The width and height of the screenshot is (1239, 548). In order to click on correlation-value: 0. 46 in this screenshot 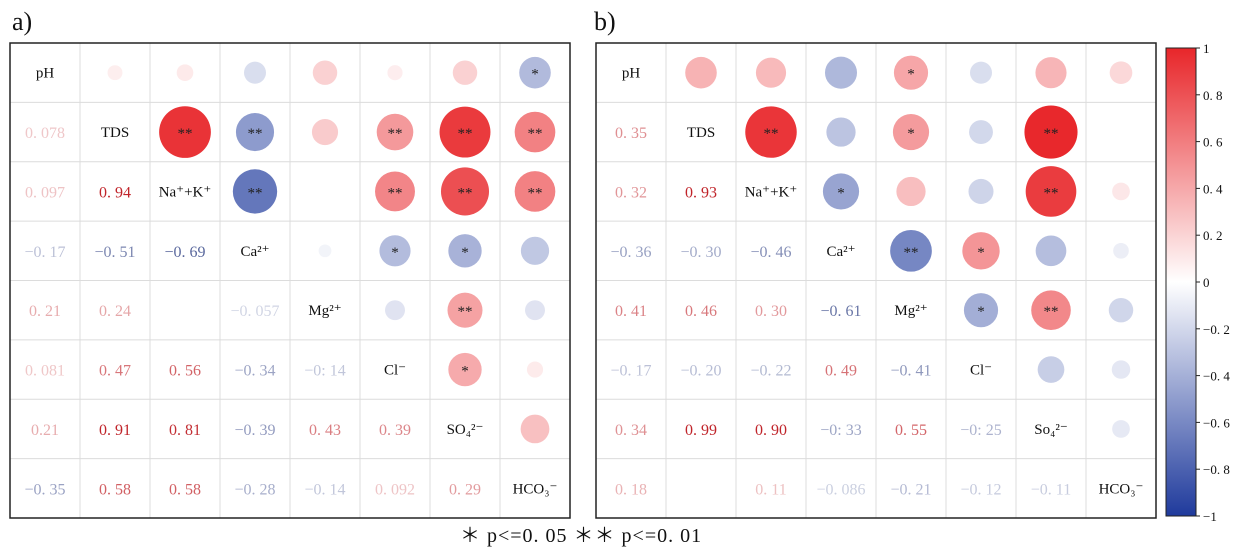, I will do `click(701, 311)`.